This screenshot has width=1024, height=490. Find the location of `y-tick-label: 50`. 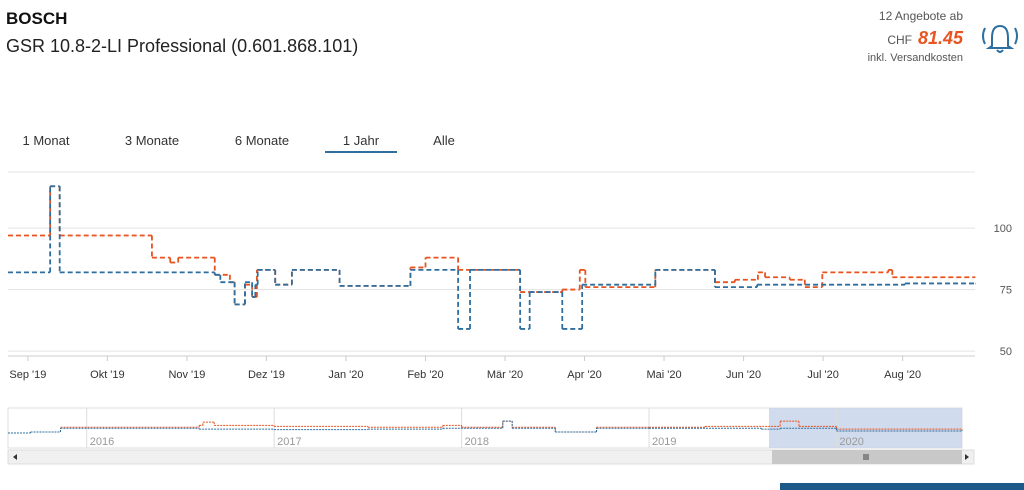

y-tick-label: 50 is located at coordinates (1006, 352).